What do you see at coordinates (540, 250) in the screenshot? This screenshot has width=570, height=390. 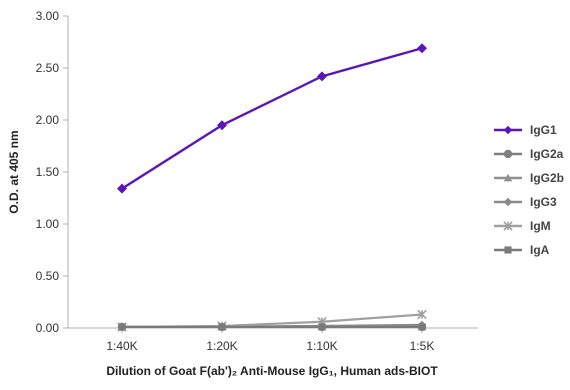 I see `legend-label-iga: IgA` at bounding box center [540, 250].